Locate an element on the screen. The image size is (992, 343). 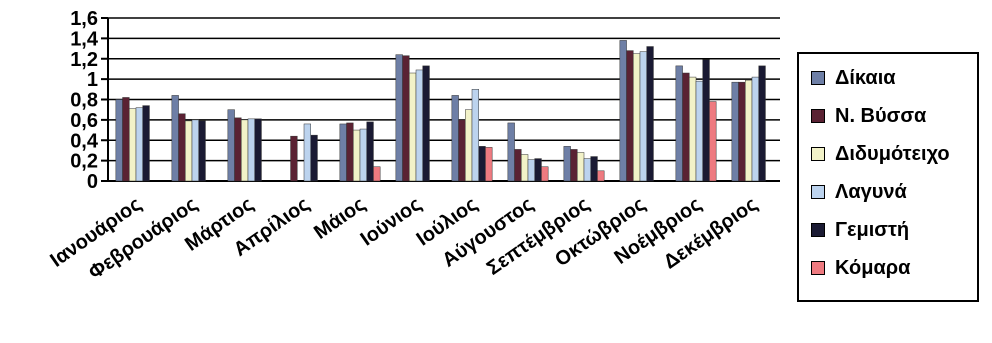
legend-label: Λαγυνά is located at coordinates (871, 191).